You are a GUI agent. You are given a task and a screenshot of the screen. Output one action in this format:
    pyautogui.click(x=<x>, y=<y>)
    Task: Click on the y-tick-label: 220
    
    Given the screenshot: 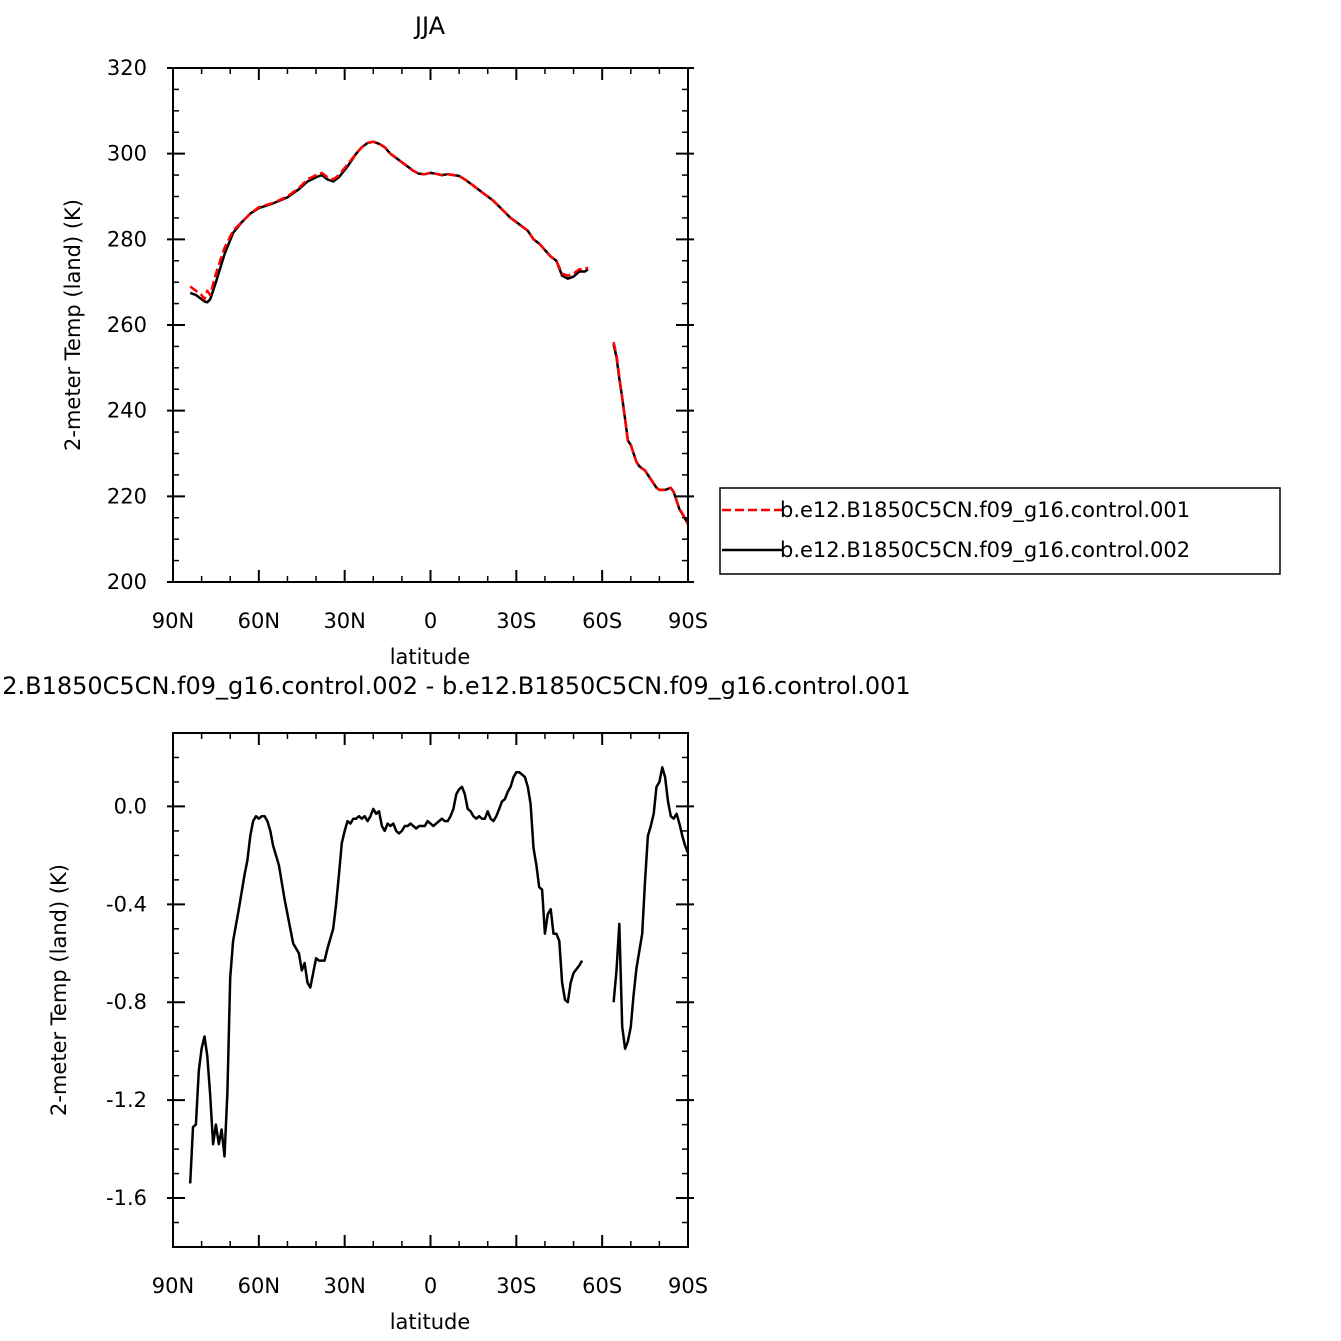 What is the action you would take?
    pyautogui.click(x=127, y=496)
    